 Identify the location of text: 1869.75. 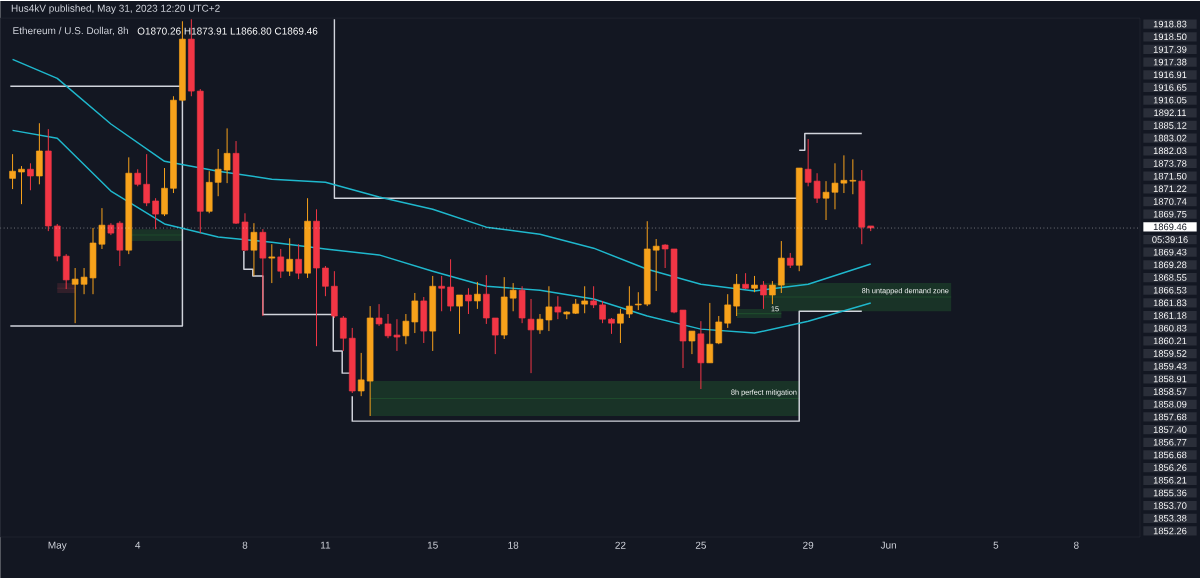
(1170, 214).